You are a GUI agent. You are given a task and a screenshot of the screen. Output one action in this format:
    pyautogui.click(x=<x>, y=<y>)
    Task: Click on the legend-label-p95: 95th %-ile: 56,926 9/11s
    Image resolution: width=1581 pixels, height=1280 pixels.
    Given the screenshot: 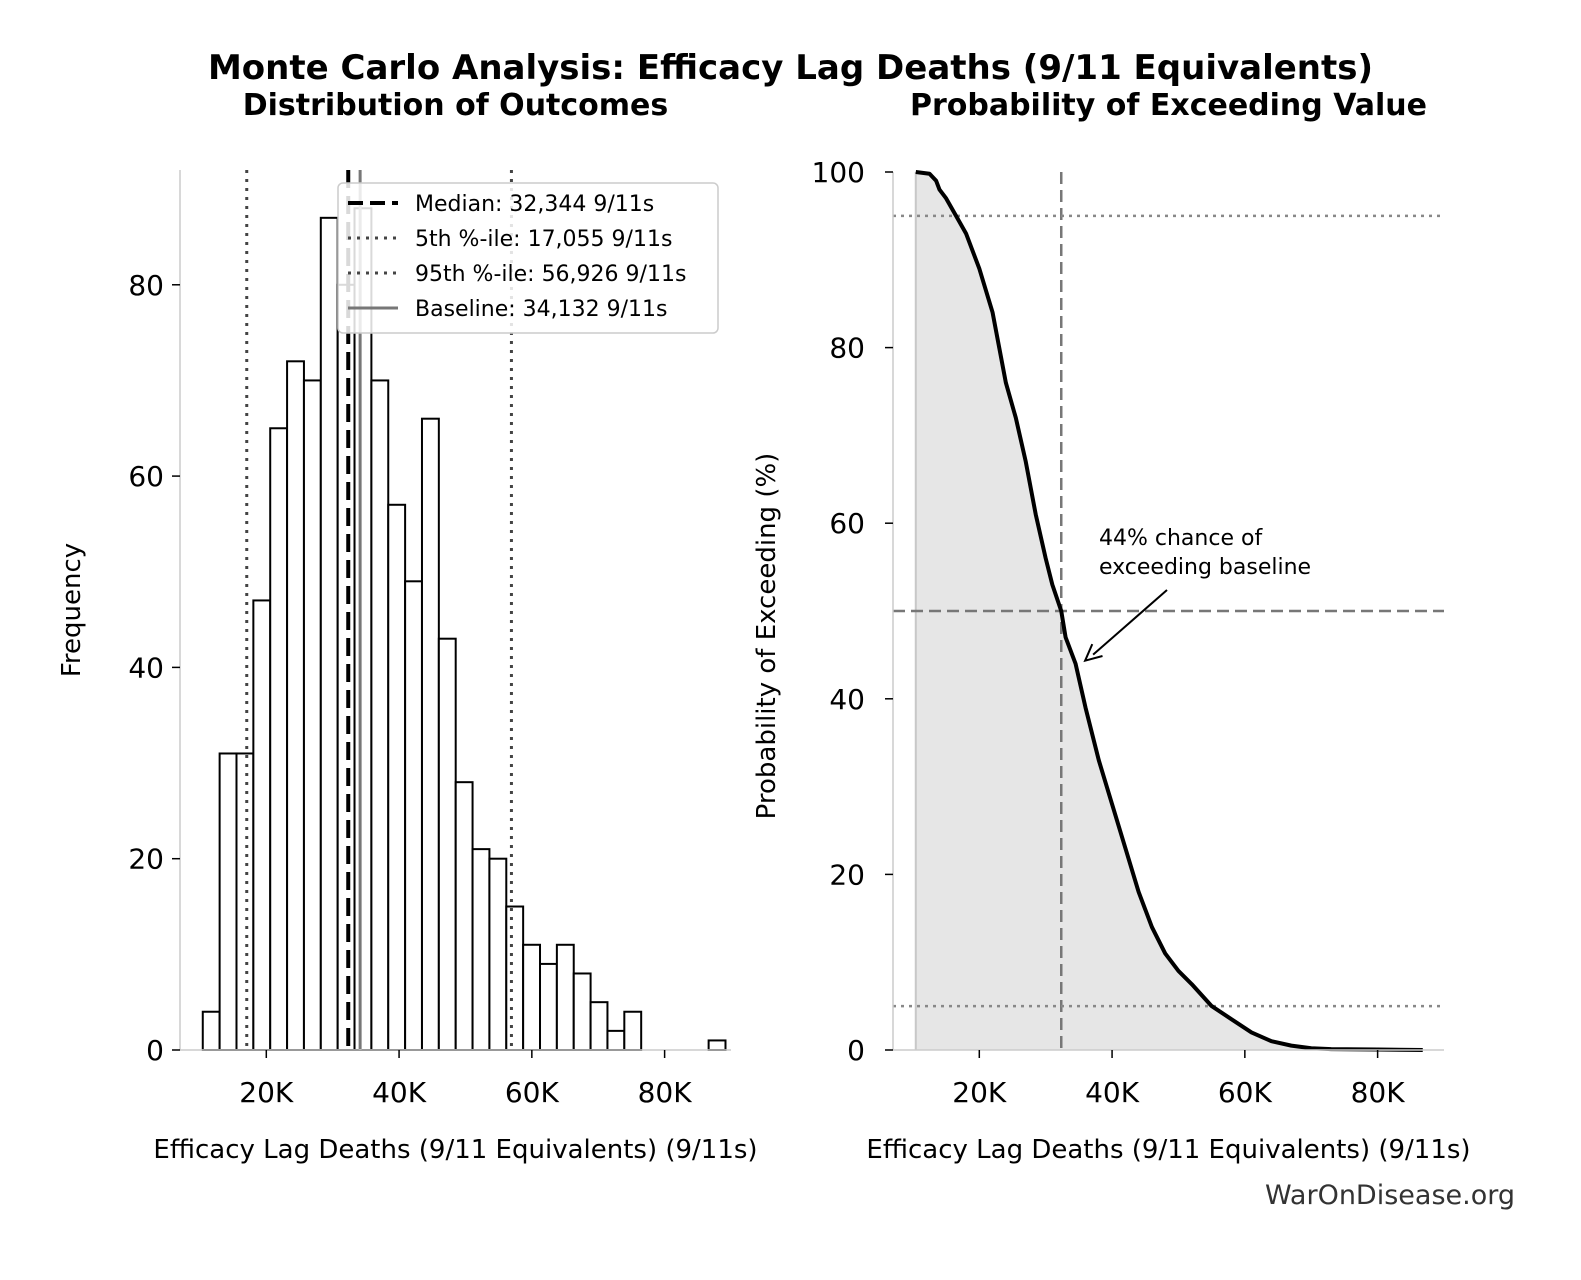 What is the action you would take?
    pyautogui.click(x=550, y=274)
    